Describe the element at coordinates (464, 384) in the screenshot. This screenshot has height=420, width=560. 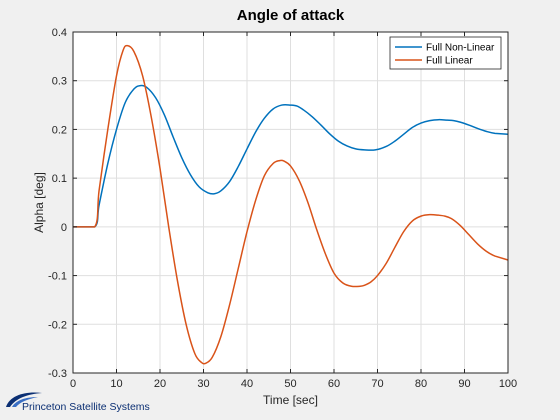
I see `x-tick-label: 90` at that location.